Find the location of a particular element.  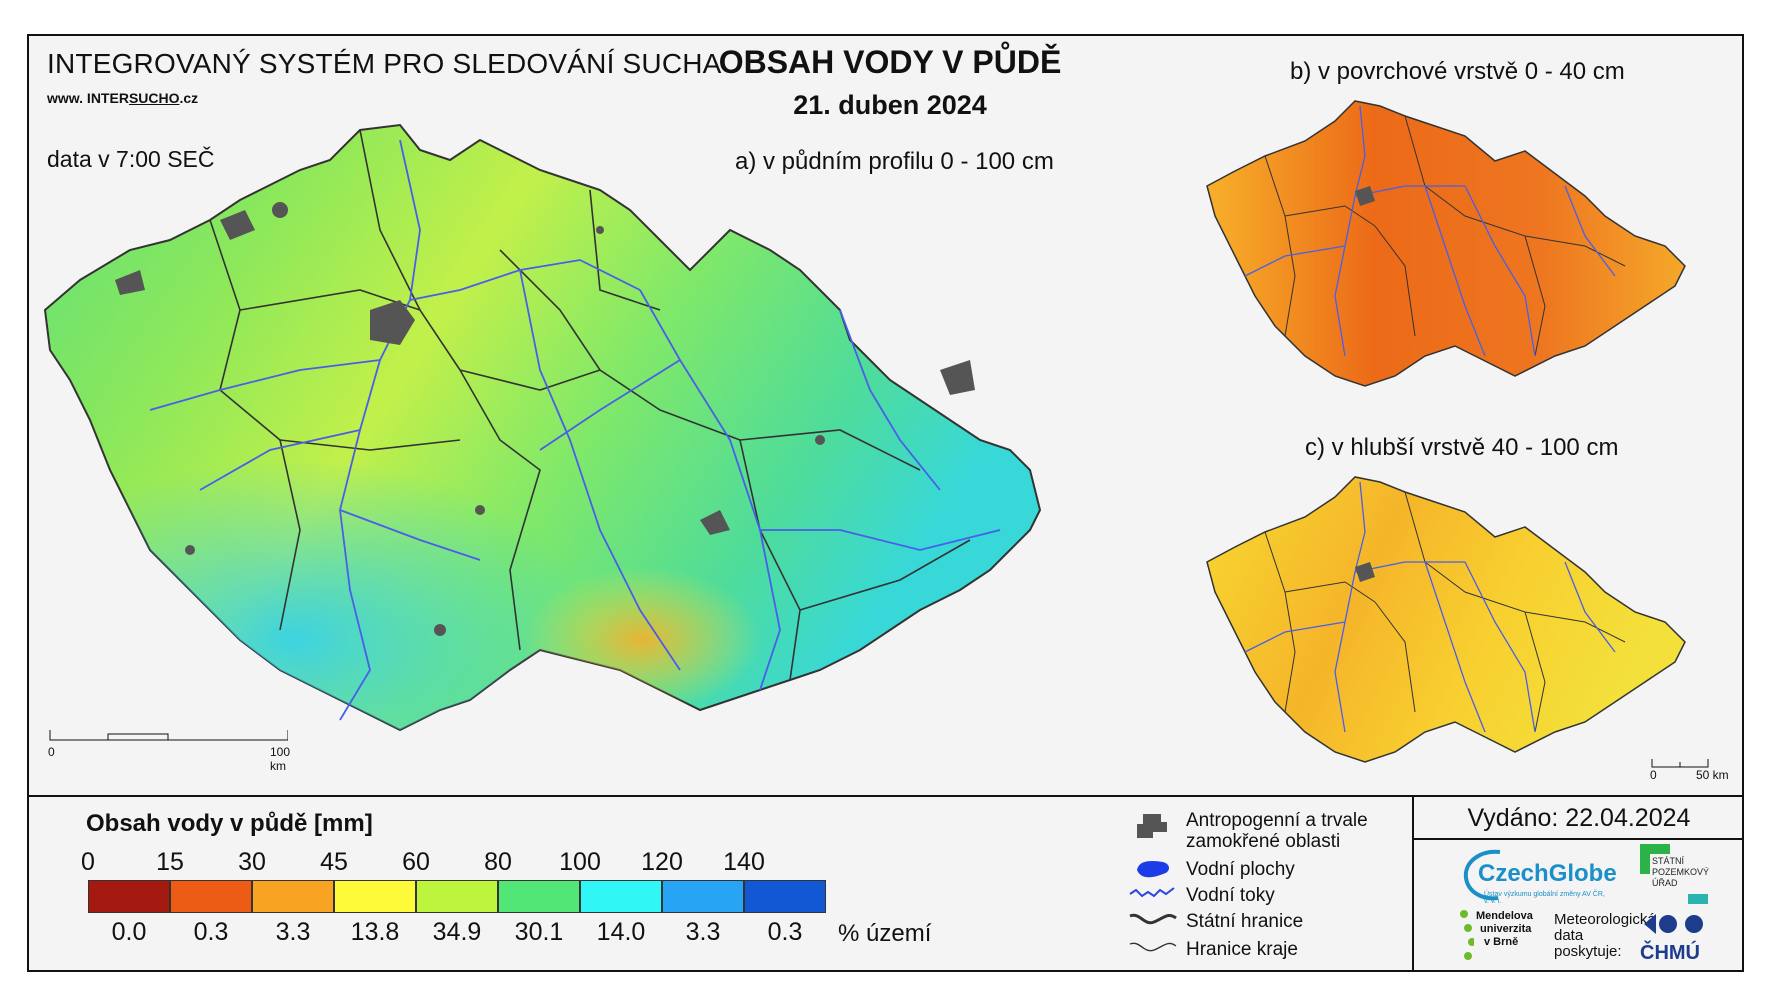

legend-threshold: 15 is located at coordinates (170, 862).